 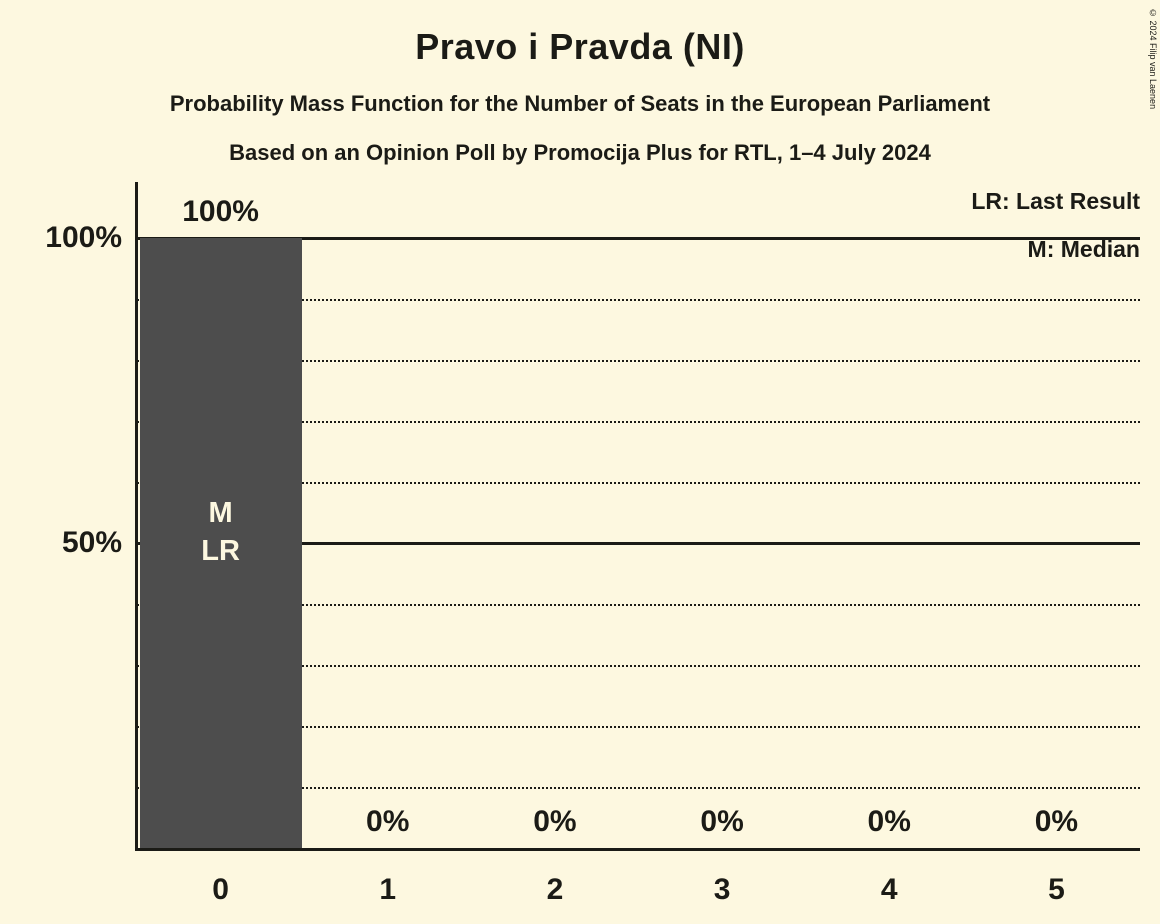 I want to click on bar-annotation-0: M LR, so click(x=220, y=532).